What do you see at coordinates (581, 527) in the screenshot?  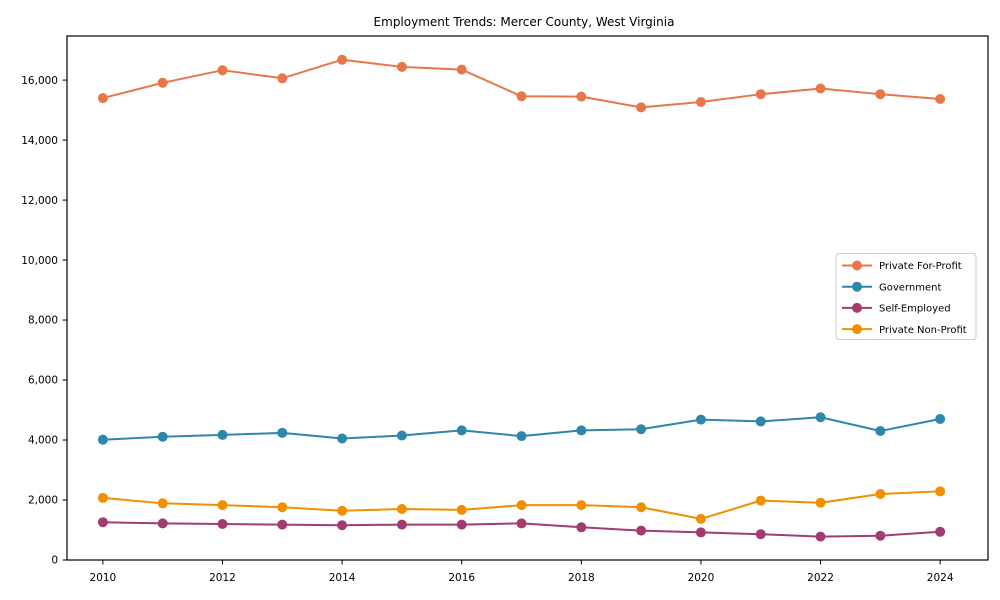 I see `data-point-self-employed-2018` at bounding box center [581, 527].